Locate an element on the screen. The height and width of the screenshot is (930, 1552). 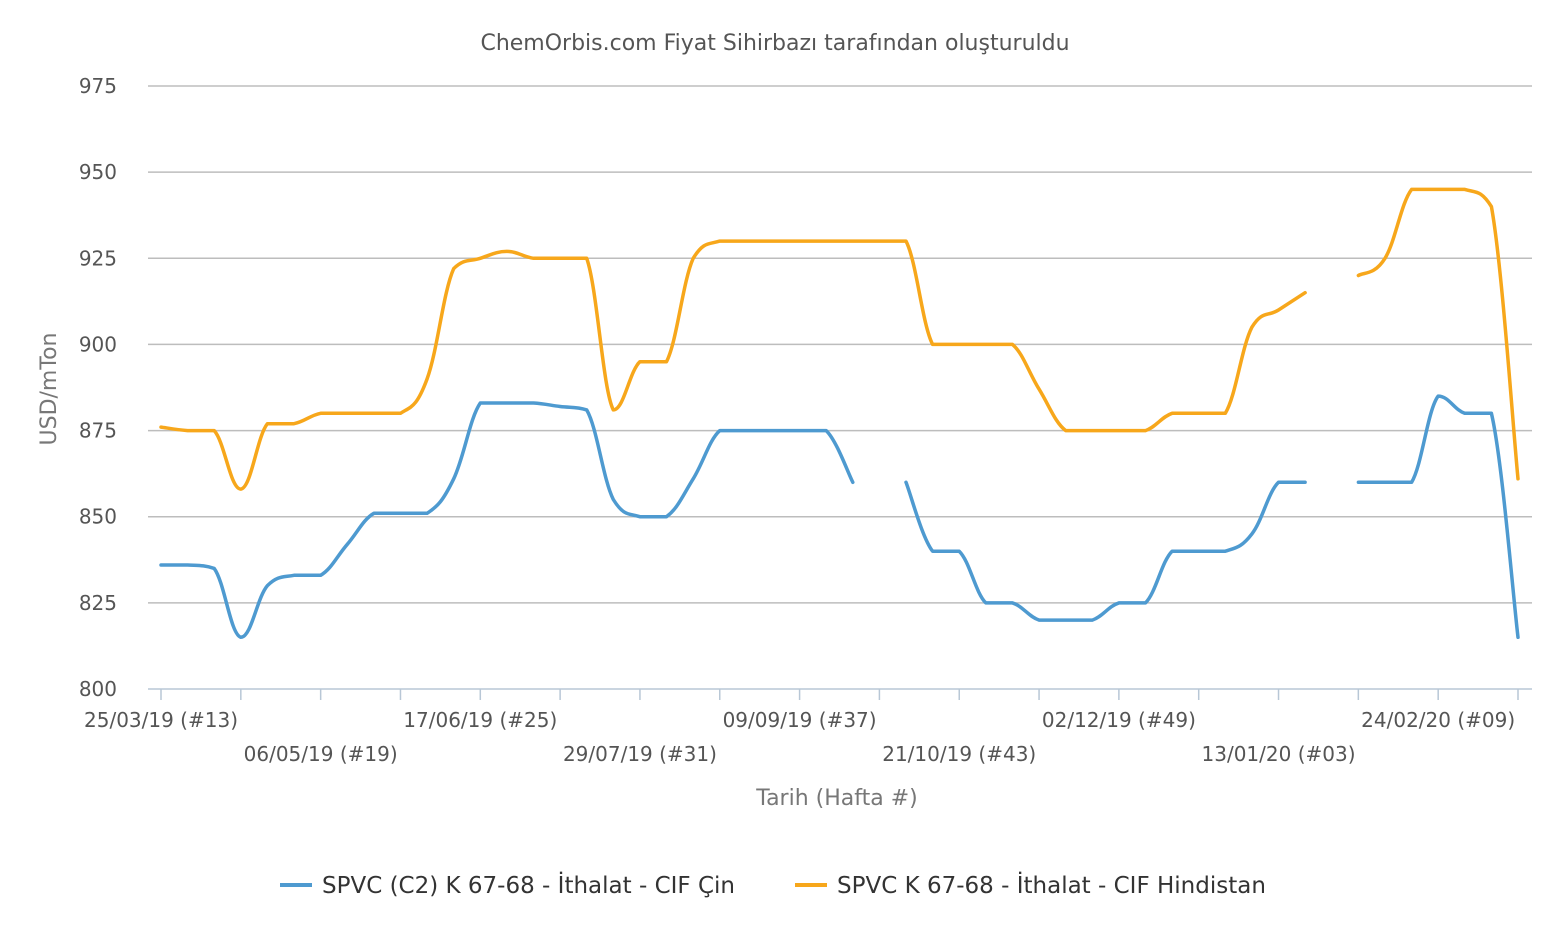
legend-label-india: SPVC K 67-68 - İthalat - CIF Hindistan is located at coordinates (1051, 885).